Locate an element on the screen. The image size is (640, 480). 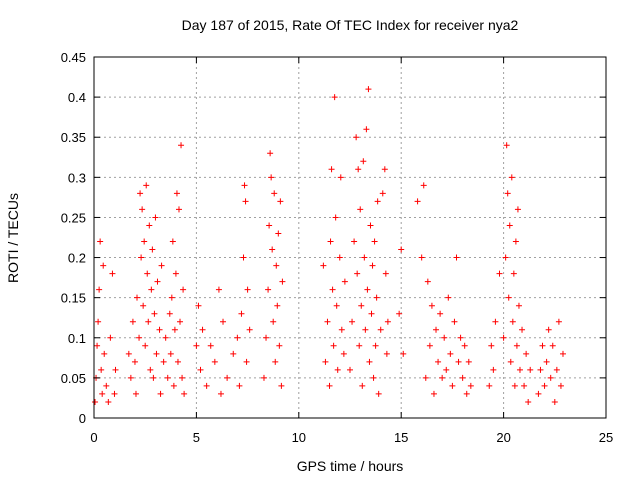
y-axis-label: ROTI / TECUs is located at coordinates (13, 238).